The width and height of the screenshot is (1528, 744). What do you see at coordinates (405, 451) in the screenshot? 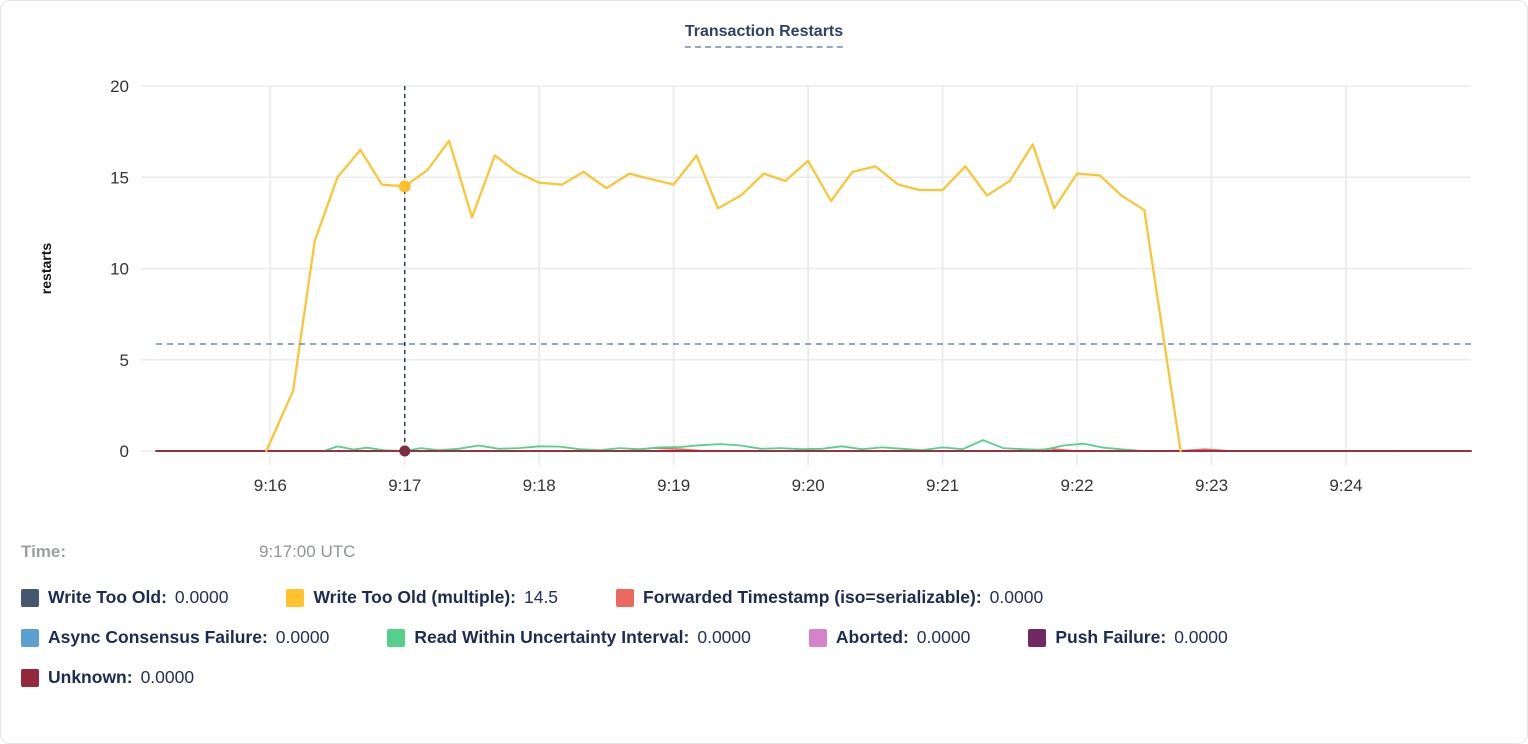
I see `hover-dot-zero` at bounding box center [405, 451].